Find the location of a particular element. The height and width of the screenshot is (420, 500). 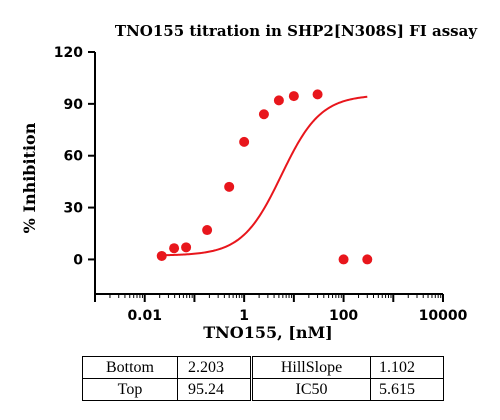

table-row: Top 95.24 IC50 5.615 is located at coordinates (263, 389).